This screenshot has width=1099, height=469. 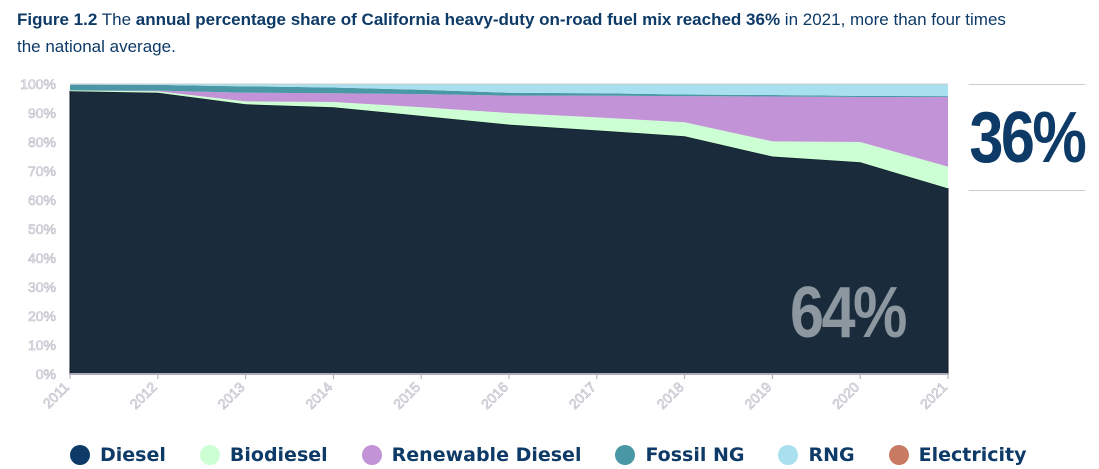 What do you see at coordinates (831, 455) in the screenshot?
I see `legend-label: RNG` at bounding box center [831, 455].